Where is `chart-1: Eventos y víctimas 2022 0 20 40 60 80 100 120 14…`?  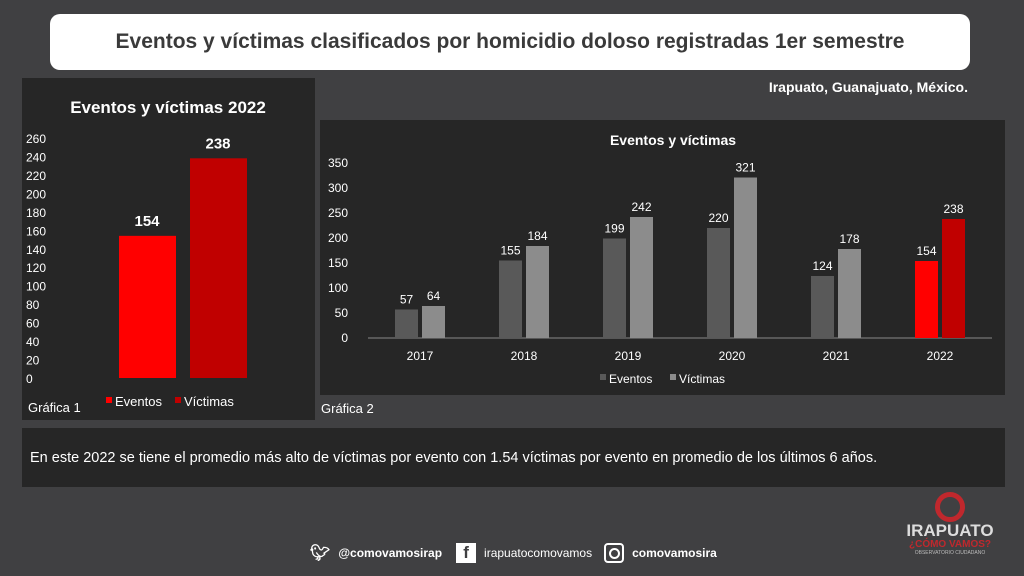 chart-1: Eventos y víctimas 2022 0 20 40 60 80 100 120 14… is located at coordinates (146, 256).